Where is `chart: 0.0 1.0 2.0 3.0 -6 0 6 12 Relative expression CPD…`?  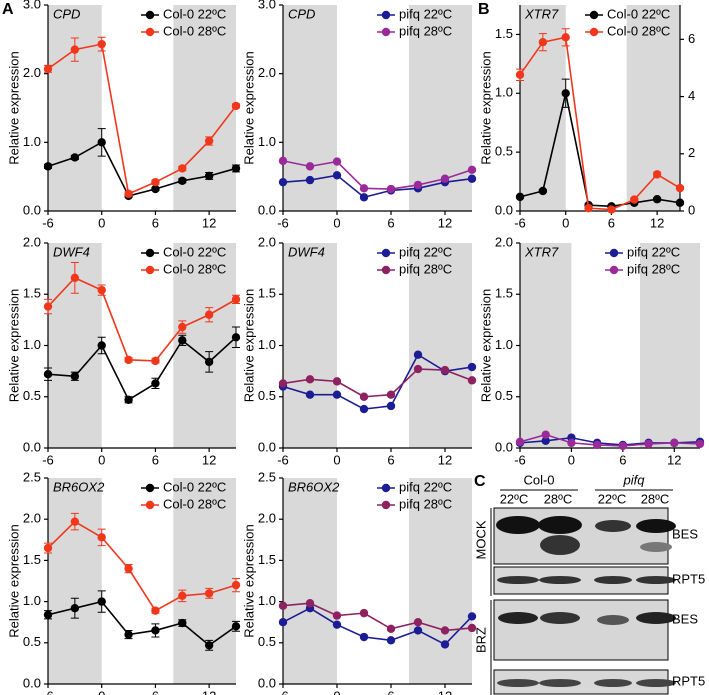 chart: 0.0 1.0 2.0 3.0 -6 0 6 12 Relative expression CPD… is located at coordinates (123, 115).